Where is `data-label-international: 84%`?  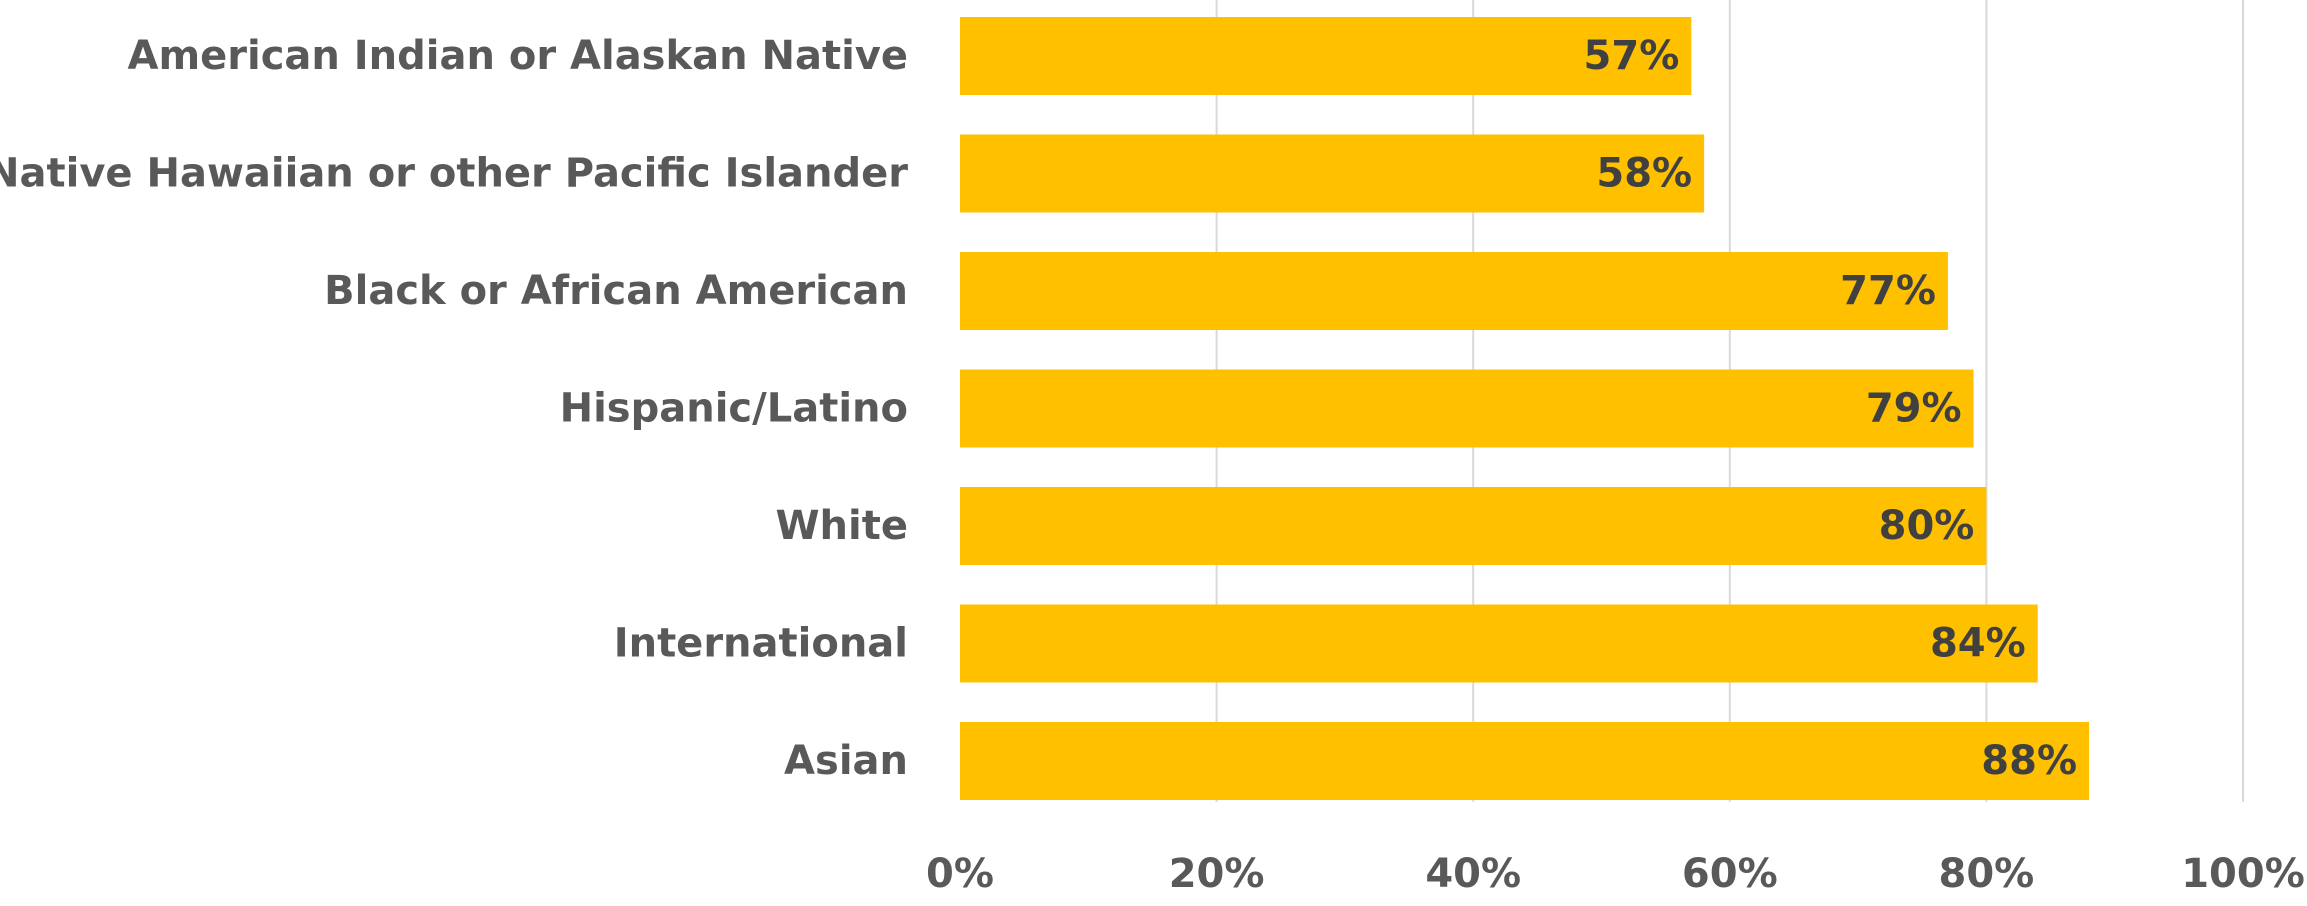 data-label-international: 84% is located at coordinates (1978, 644).